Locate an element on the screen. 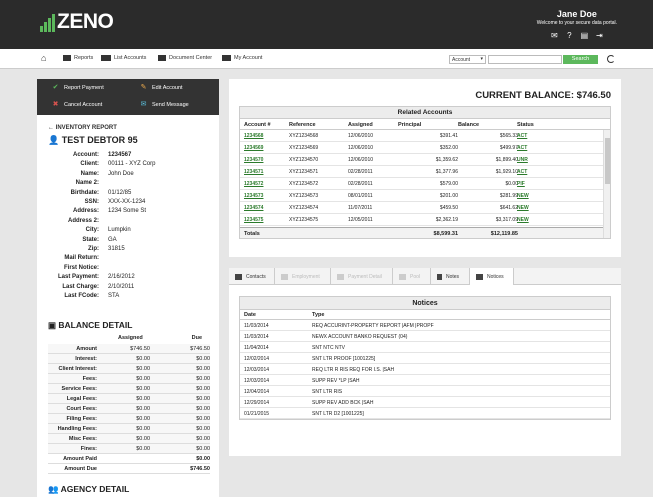  tab-pool: Pool is located at coordinates (412, 276).